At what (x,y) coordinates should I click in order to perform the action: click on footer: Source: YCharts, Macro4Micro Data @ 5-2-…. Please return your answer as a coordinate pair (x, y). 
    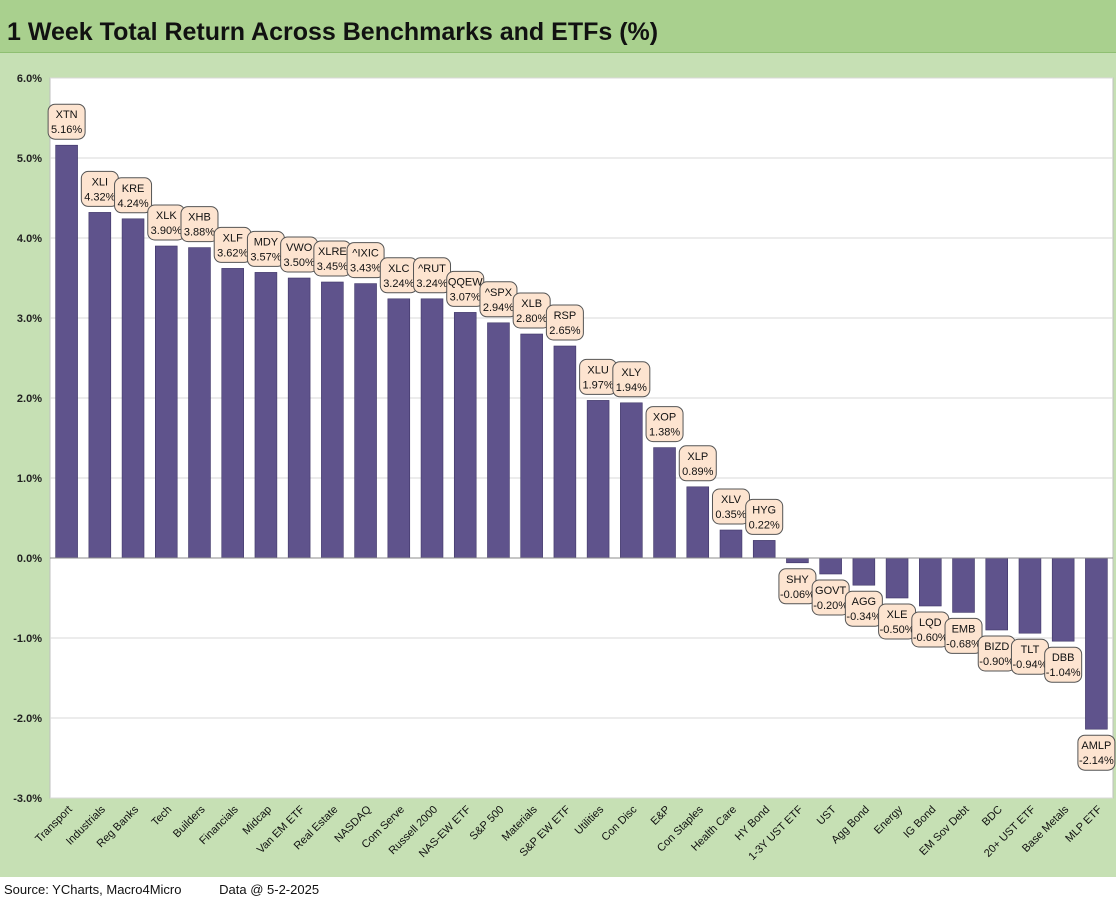
    Looking at the image, I should click on (161, 889).